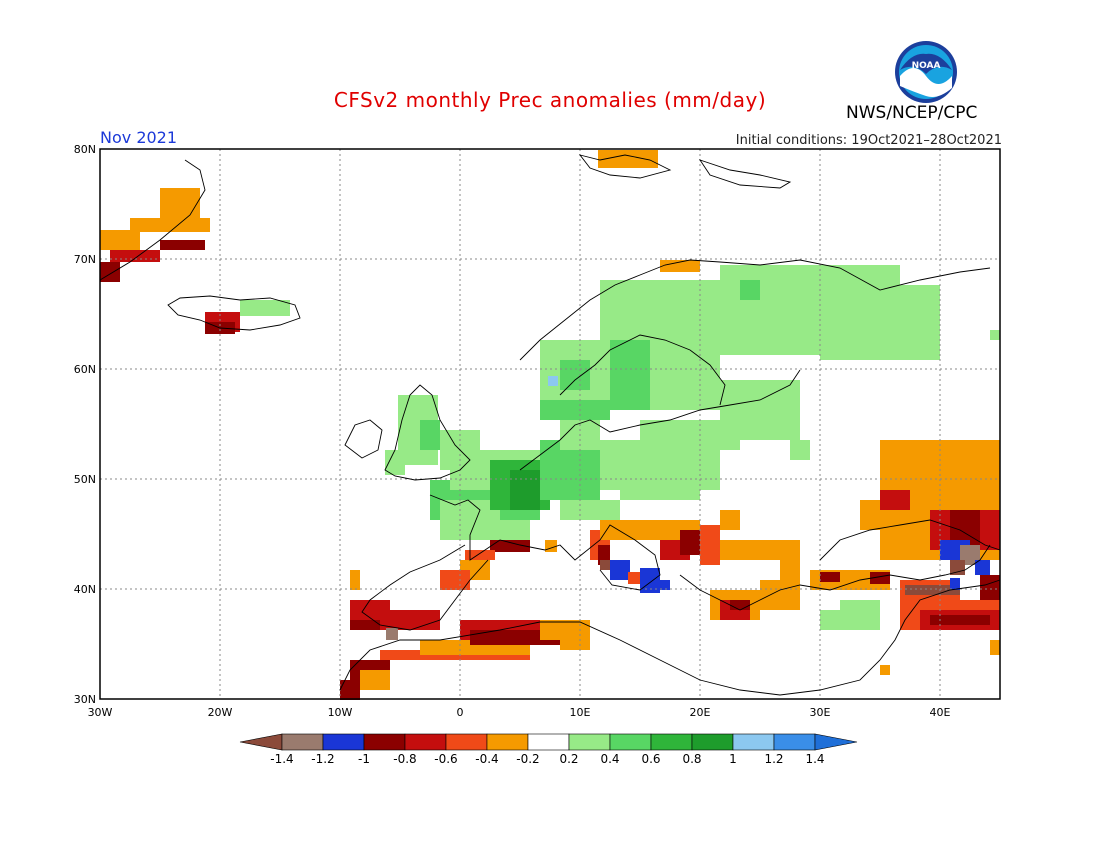  I want to click on colorbar-tick-label: 0.4, so click(610, 759).